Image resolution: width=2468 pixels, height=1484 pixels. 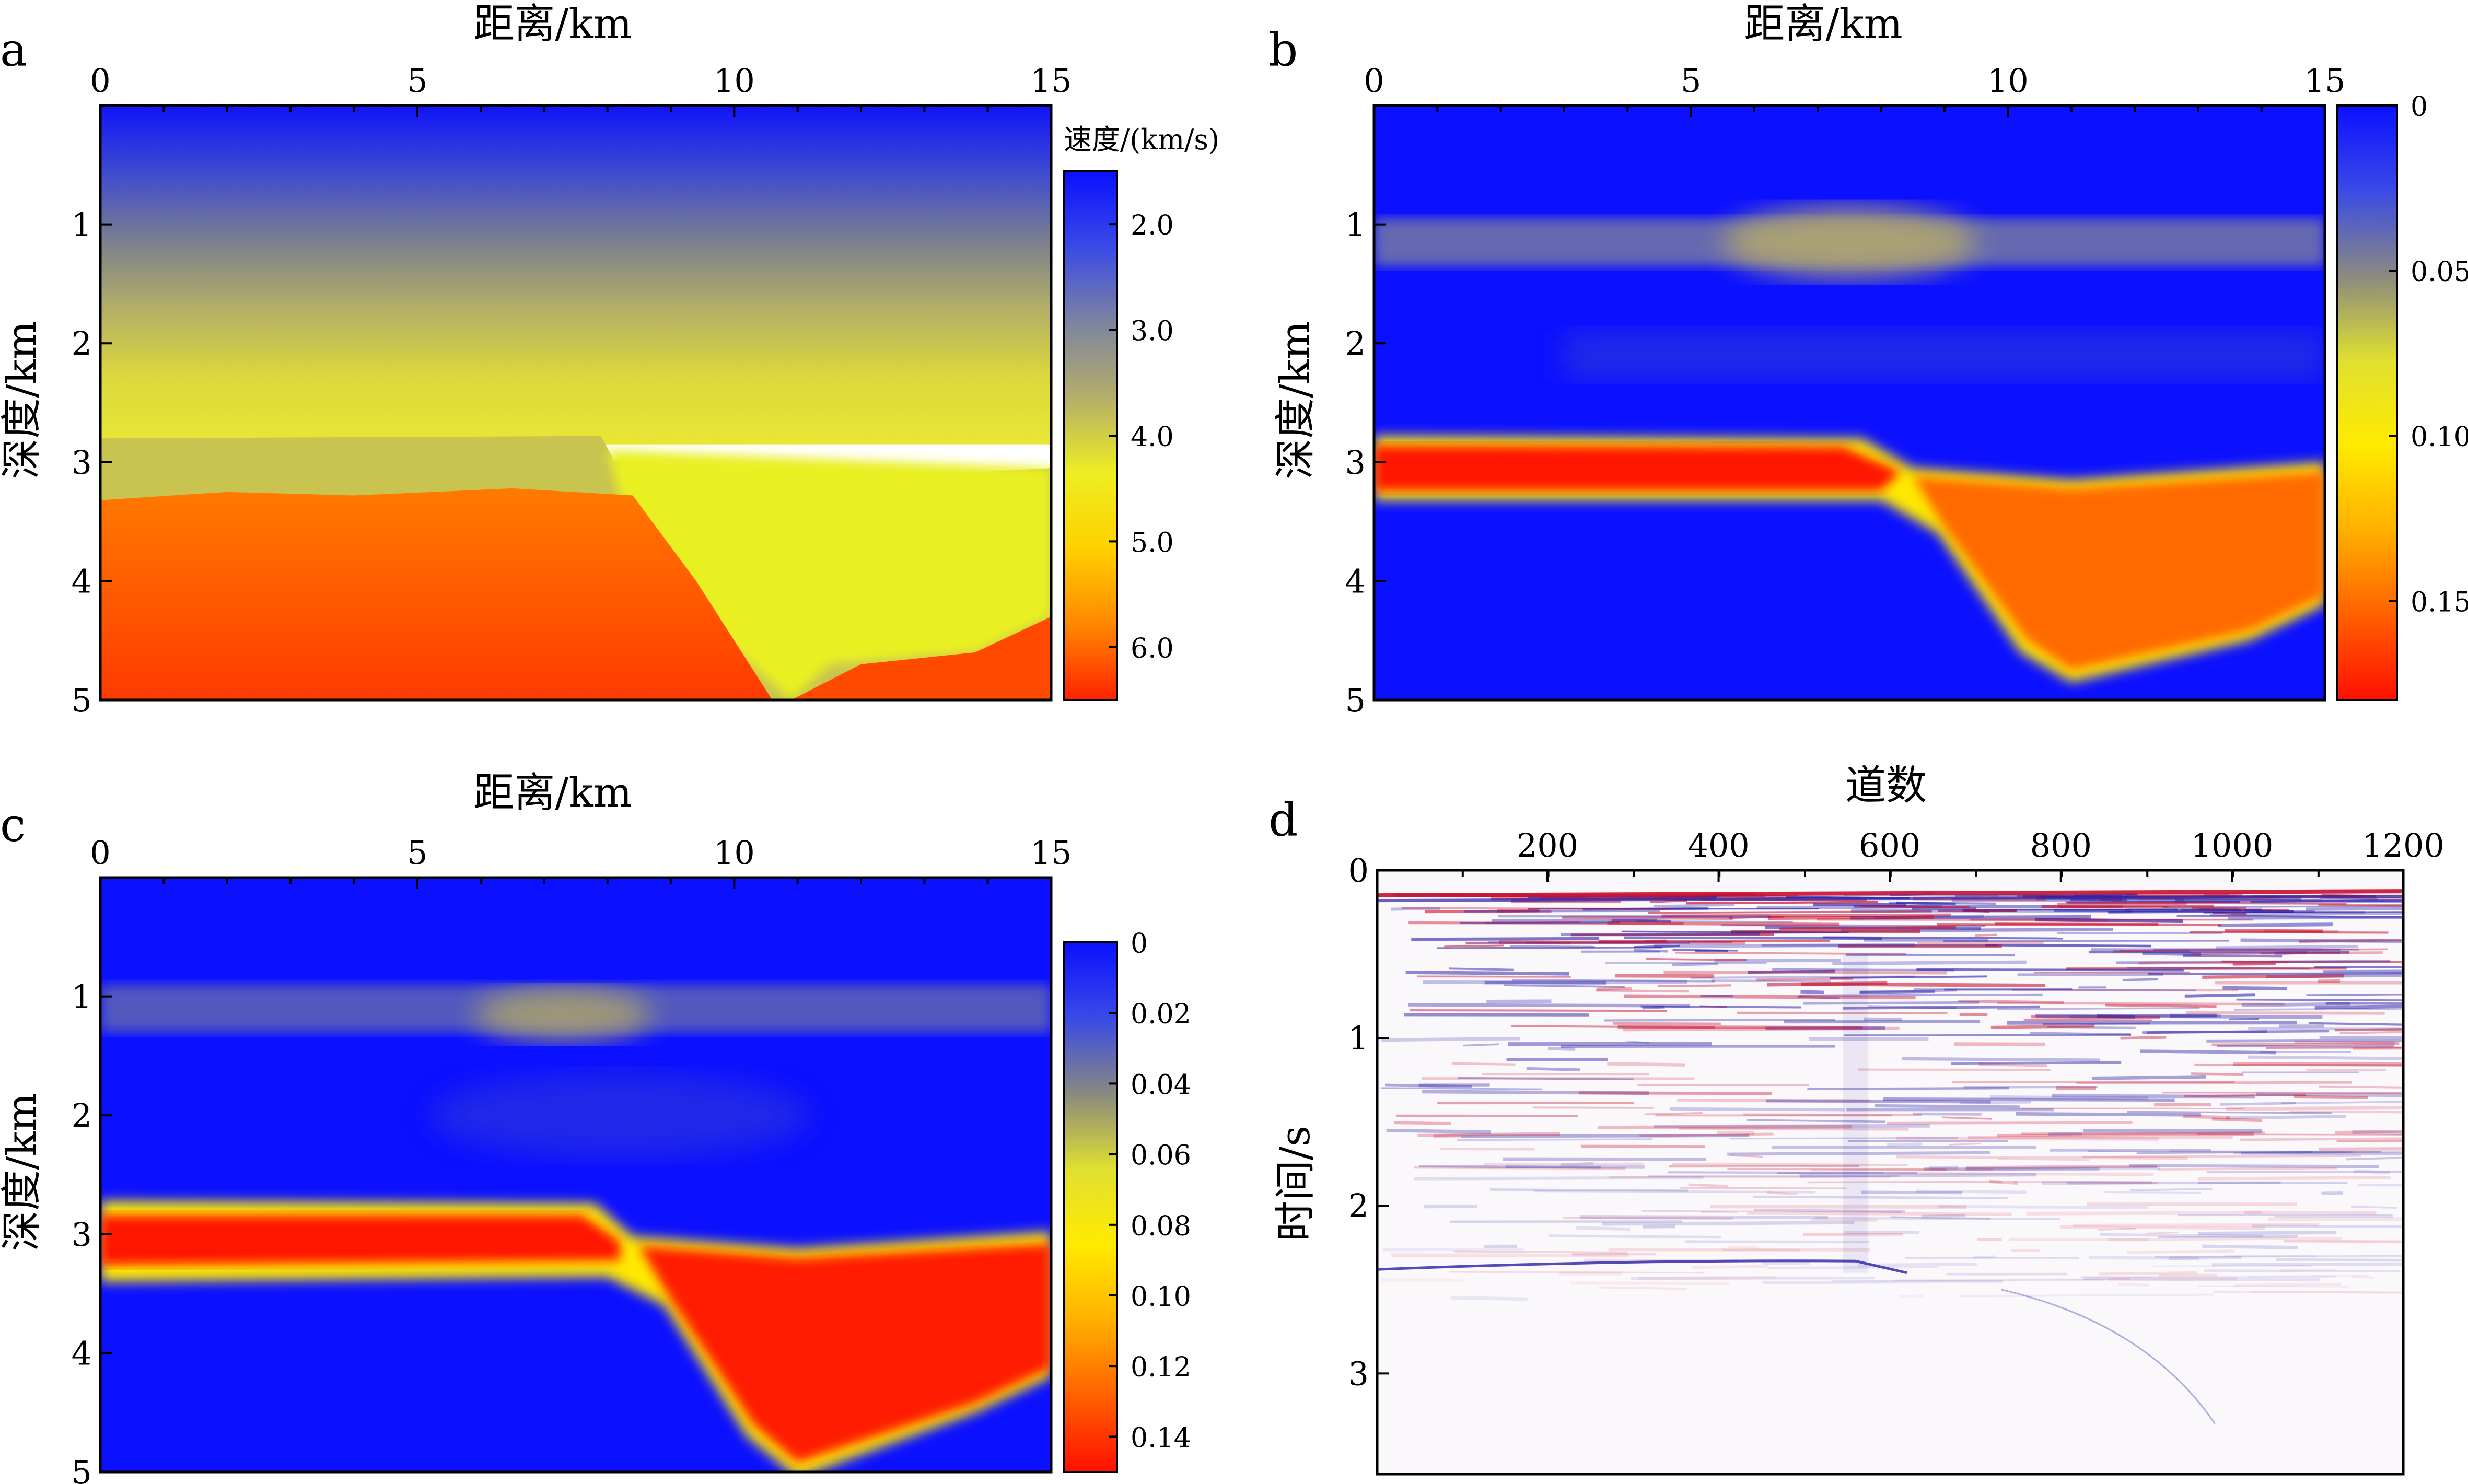 What do you see at coordinates (1161, 1367) in the screenshot?
I see `colorbar-tick-label-c: 0.12` at bounding box center [1161, 1367].